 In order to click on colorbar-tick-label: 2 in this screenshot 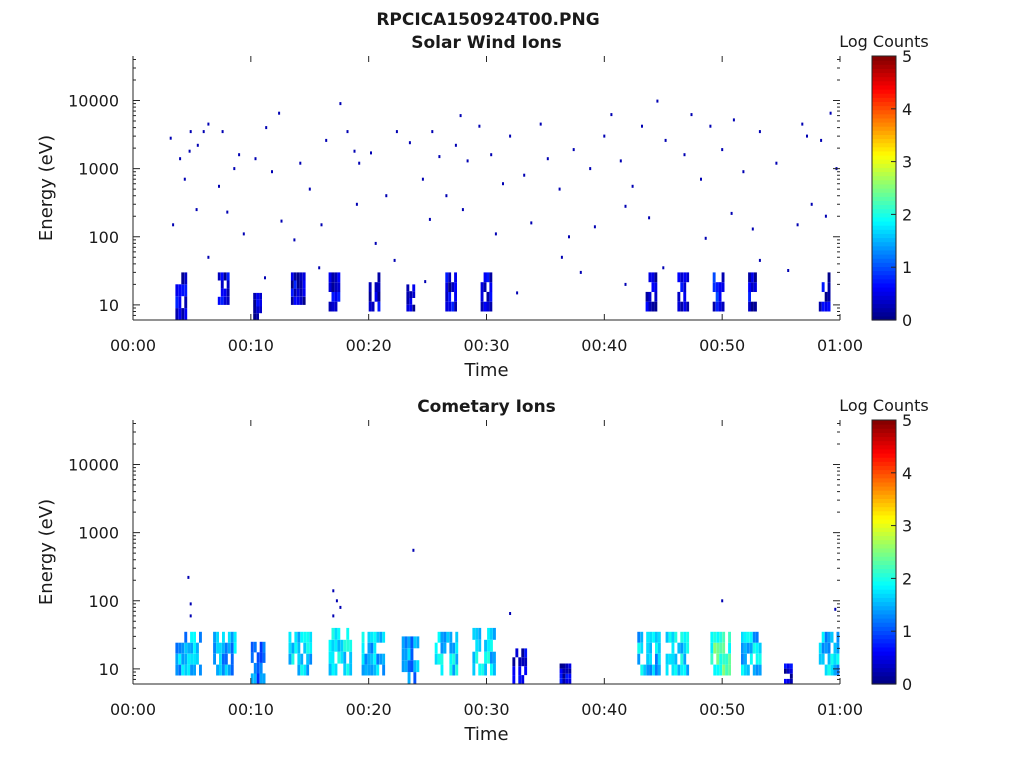, I will do `click(907, 578)`.